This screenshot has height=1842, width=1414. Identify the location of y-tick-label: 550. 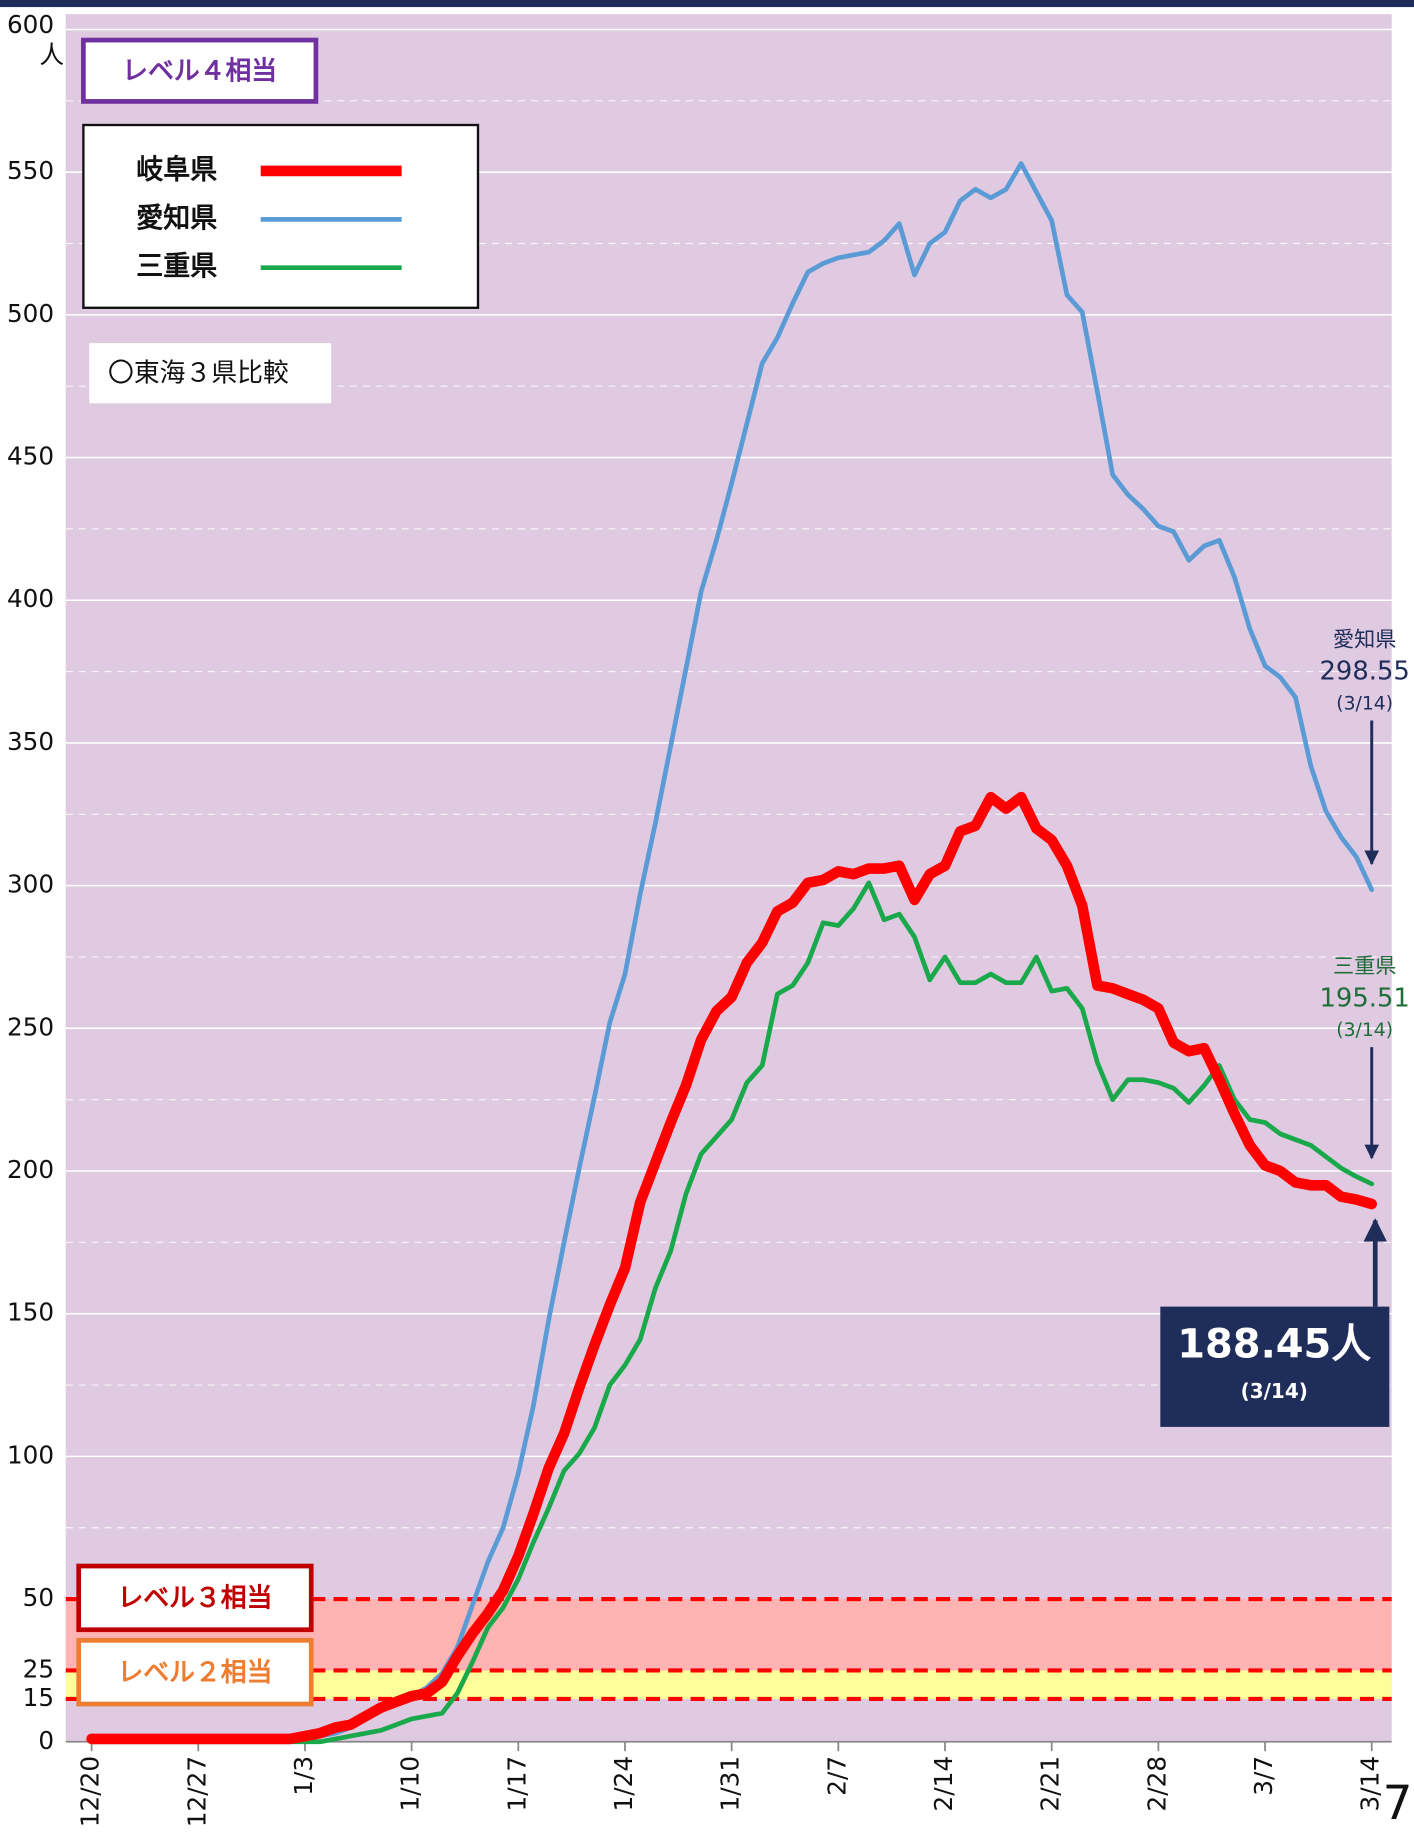
(30, 170).